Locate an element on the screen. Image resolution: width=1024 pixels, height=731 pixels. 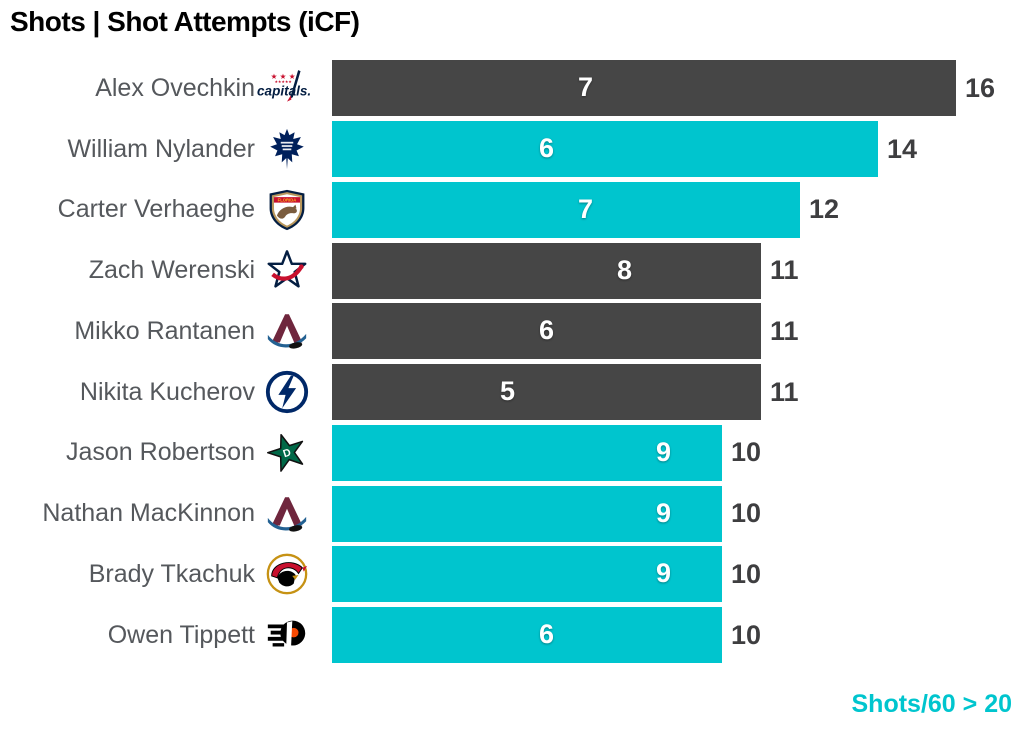
bar-track: 7 16 is located at coordinates (678, 88).